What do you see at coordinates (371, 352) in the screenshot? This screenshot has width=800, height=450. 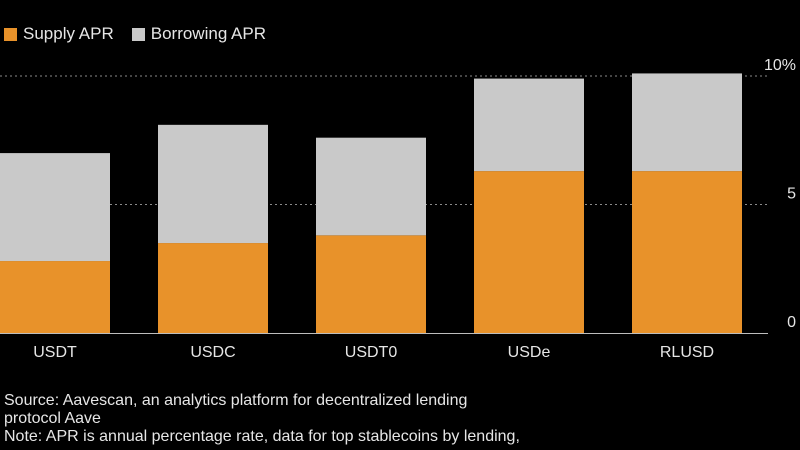 I see `x-tick-label: USDT0` at bounding box center [371, 352].